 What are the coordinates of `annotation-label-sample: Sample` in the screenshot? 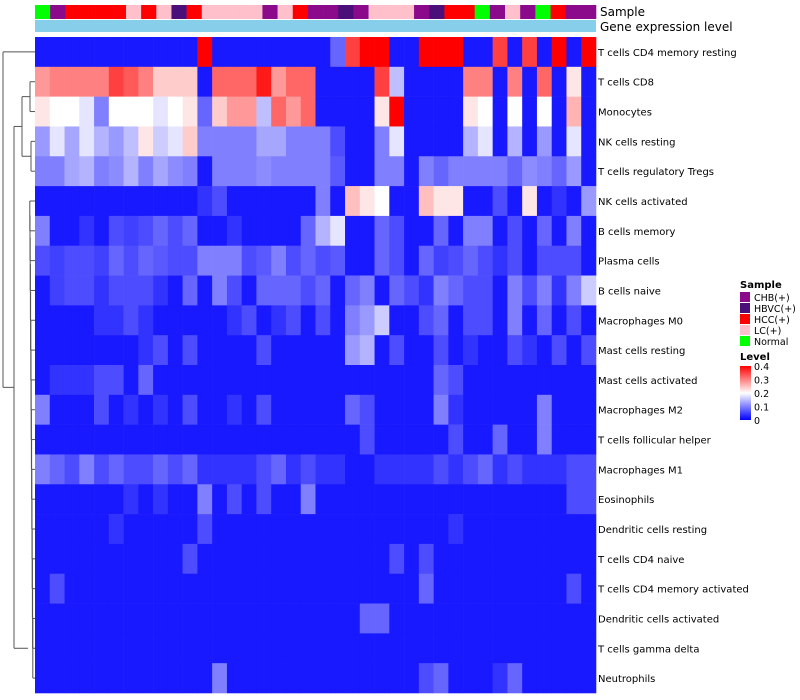 It's located at (622, 12).